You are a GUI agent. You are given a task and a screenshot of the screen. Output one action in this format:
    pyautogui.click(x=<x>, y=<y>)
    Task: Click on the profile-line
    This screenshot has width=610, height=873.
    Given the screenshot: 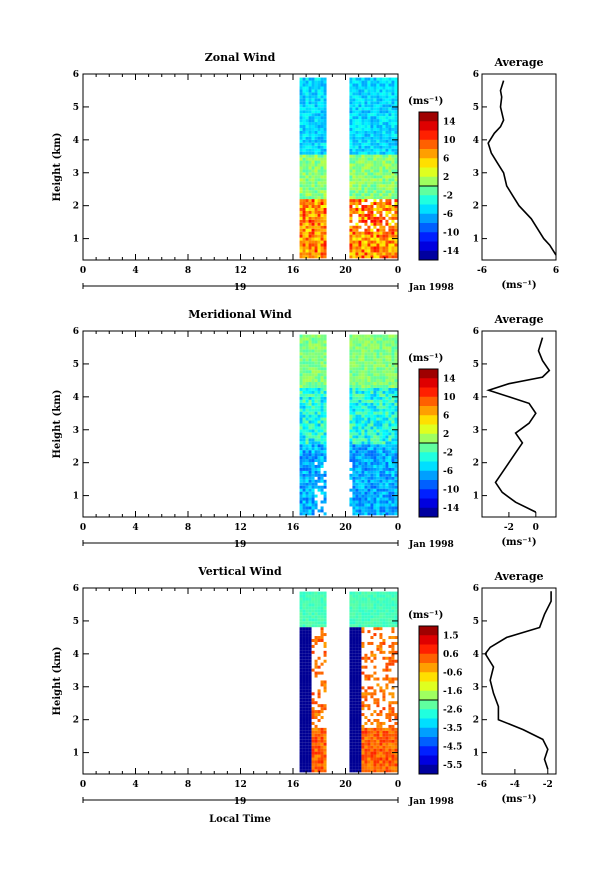 What is the action you would take?
    pyautogui.click(x=518, y=425)
    